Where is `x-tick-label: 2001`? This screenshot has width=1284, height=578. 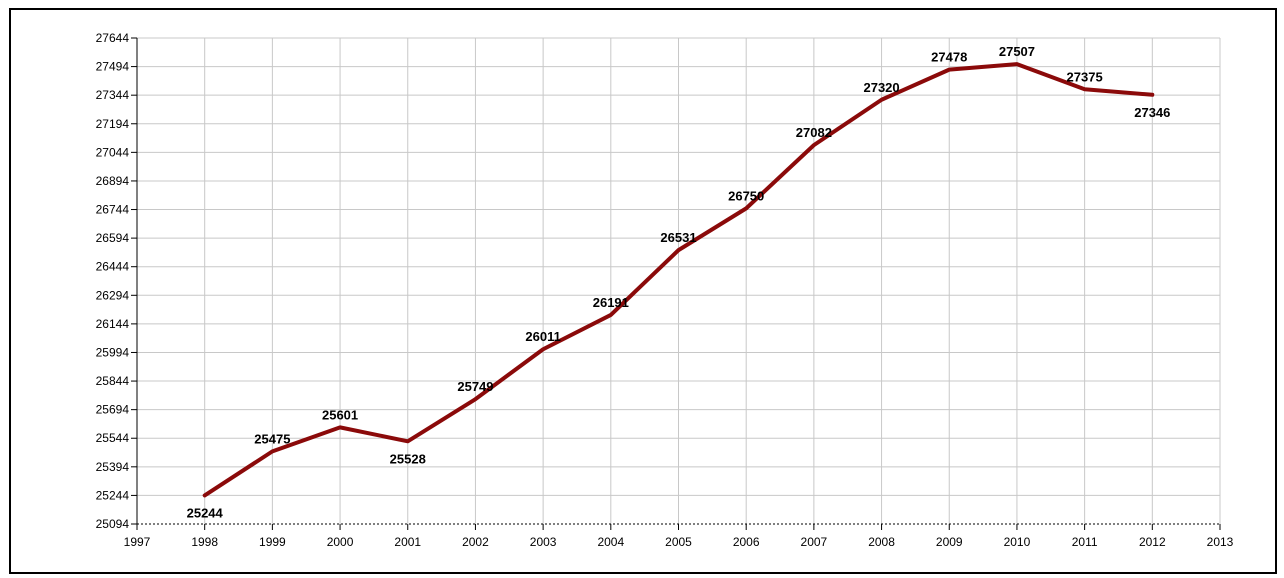 x-tick-label: 2001 is located at coordinates (407, 542).